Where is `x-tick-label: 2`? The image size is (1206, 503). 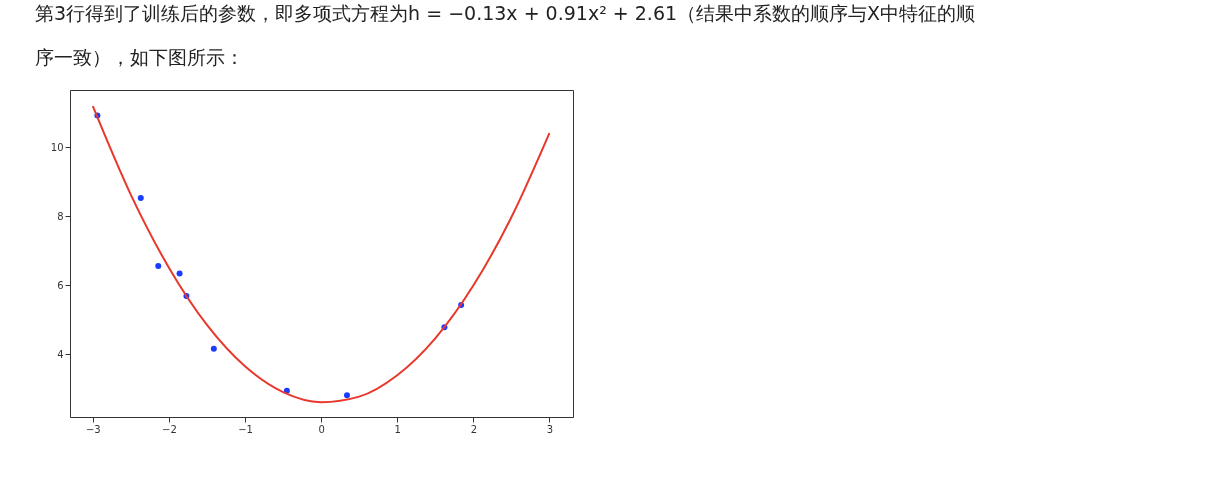 x-tick-label: 2 is located at coordinates (473, 429).